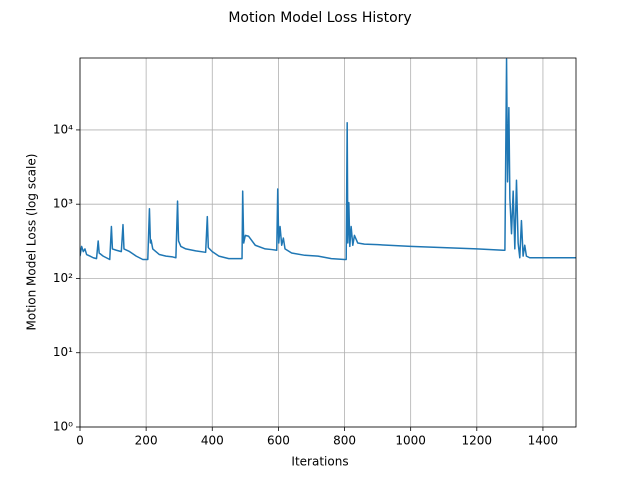 This screenshot has height=480, width=640. Describe the element at coordinates (319, 18) in the screenshot. I see `chart-title: Motion Model Loss History` at that location.